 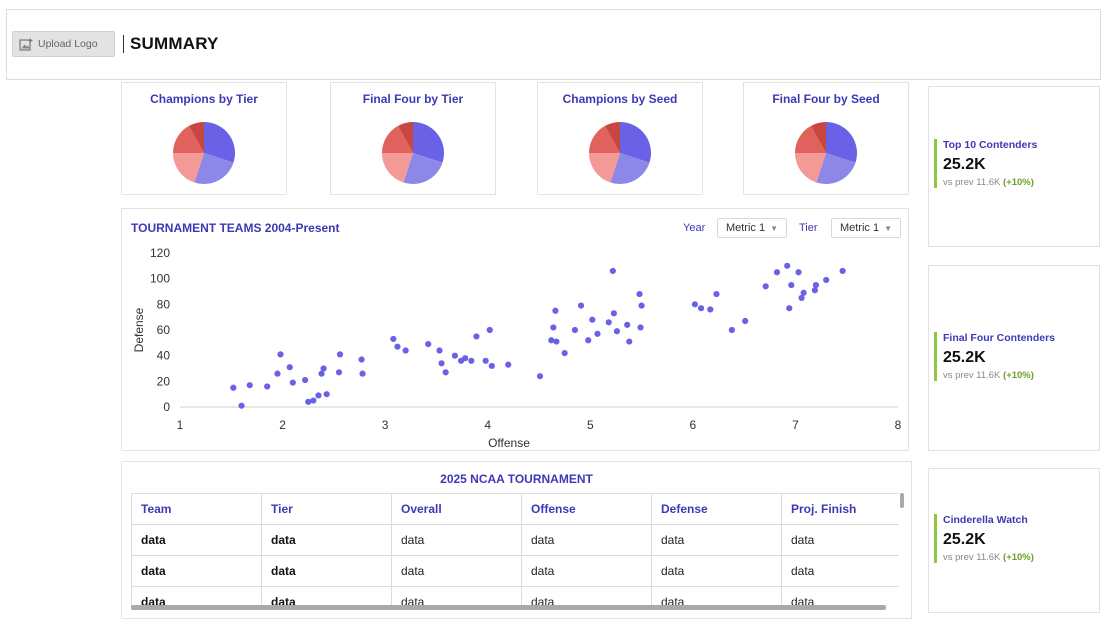 What do you see at coordinates (586, 509) in the screenshot?
I see `column-header: Offense` at bounding box center [586, 509].